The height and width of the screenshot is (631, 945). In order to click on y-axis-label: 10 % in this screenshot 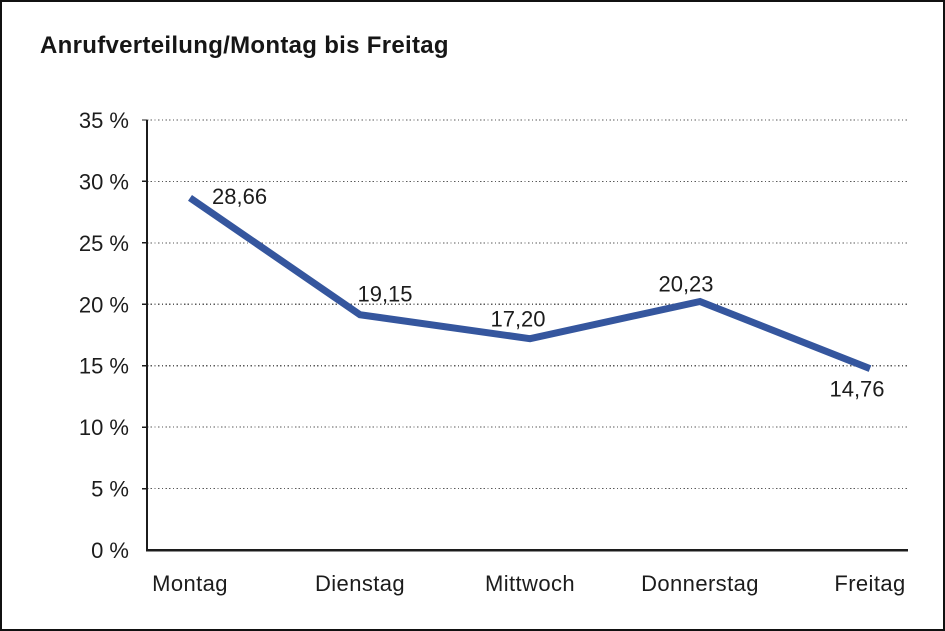, I will do `click(104, 427)`.